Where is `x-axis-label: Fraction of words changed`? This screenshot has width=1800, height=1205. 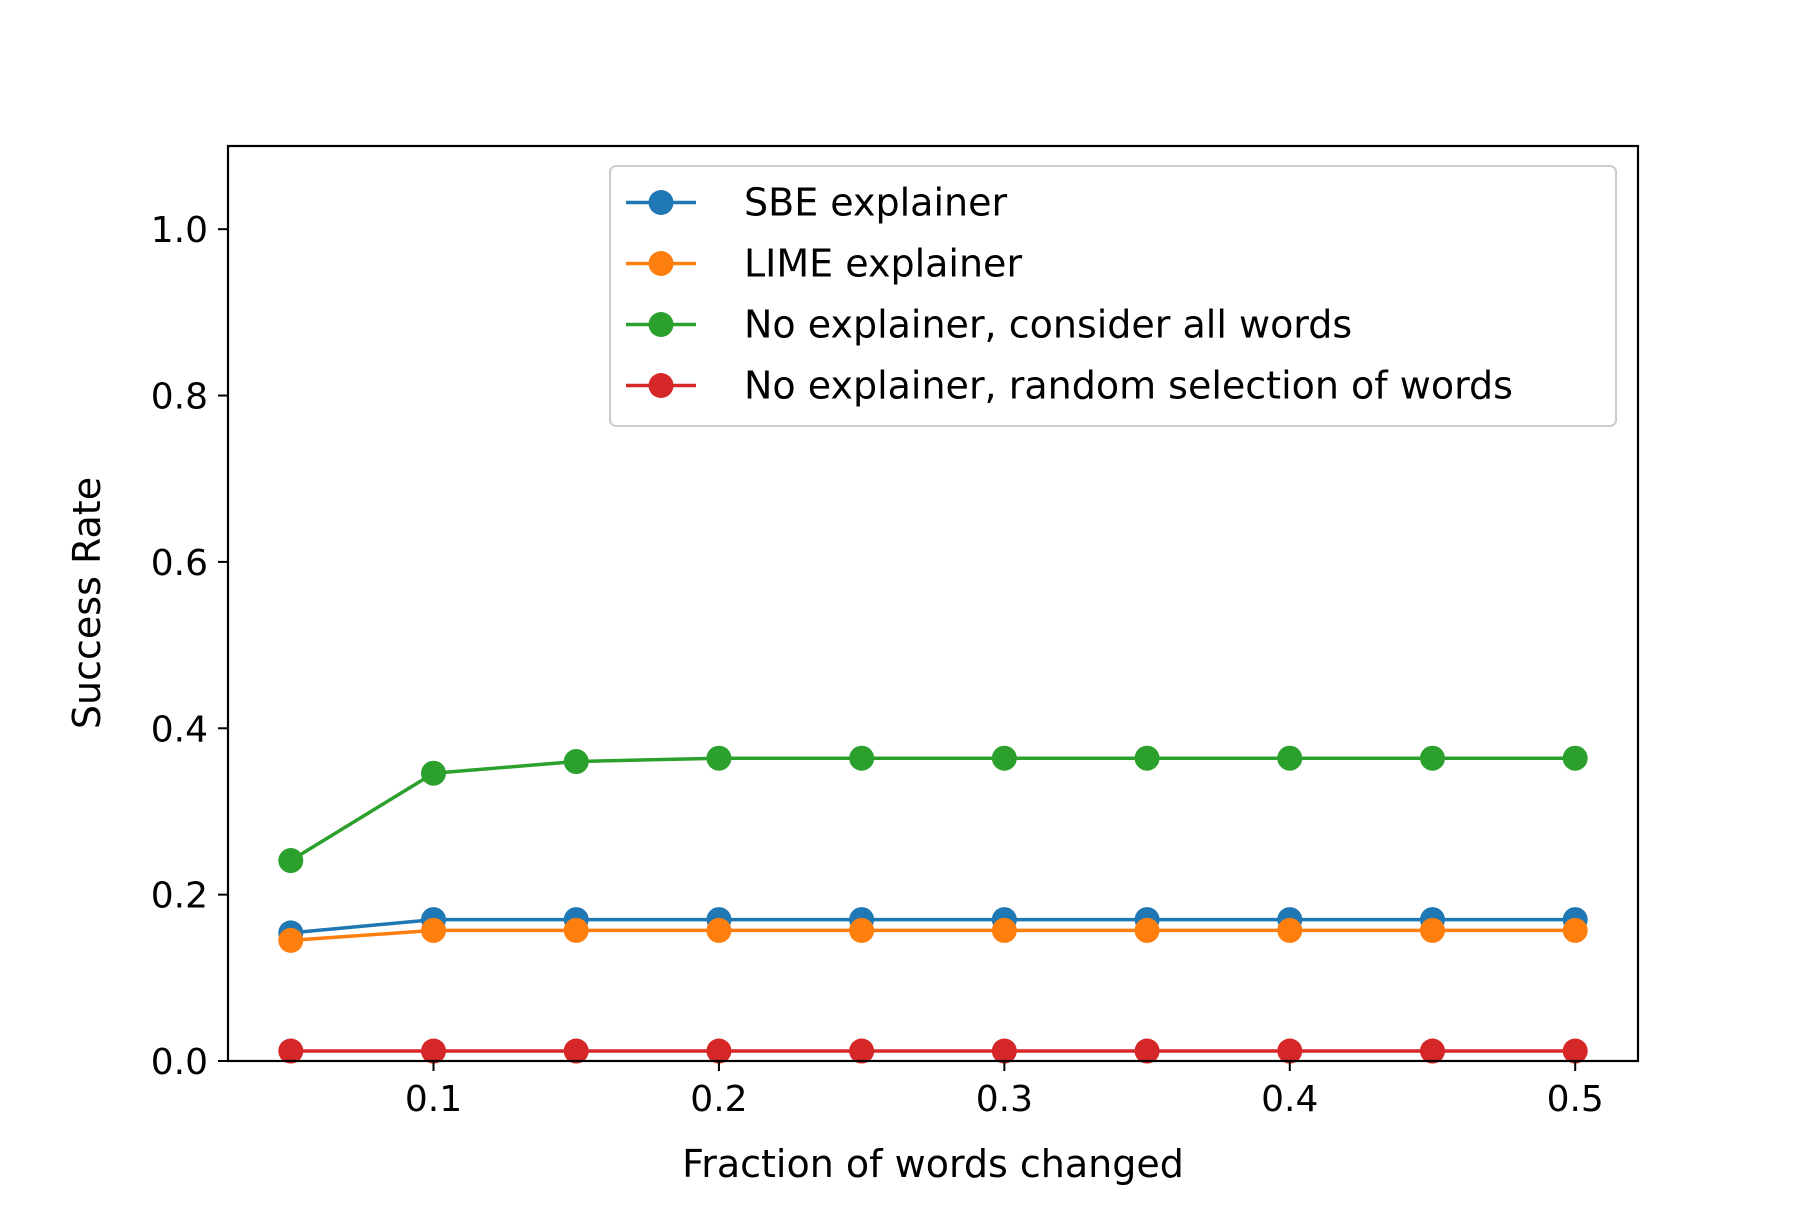 x-axis-label: Fraction of words changed is located at coordinates (933, 1164).